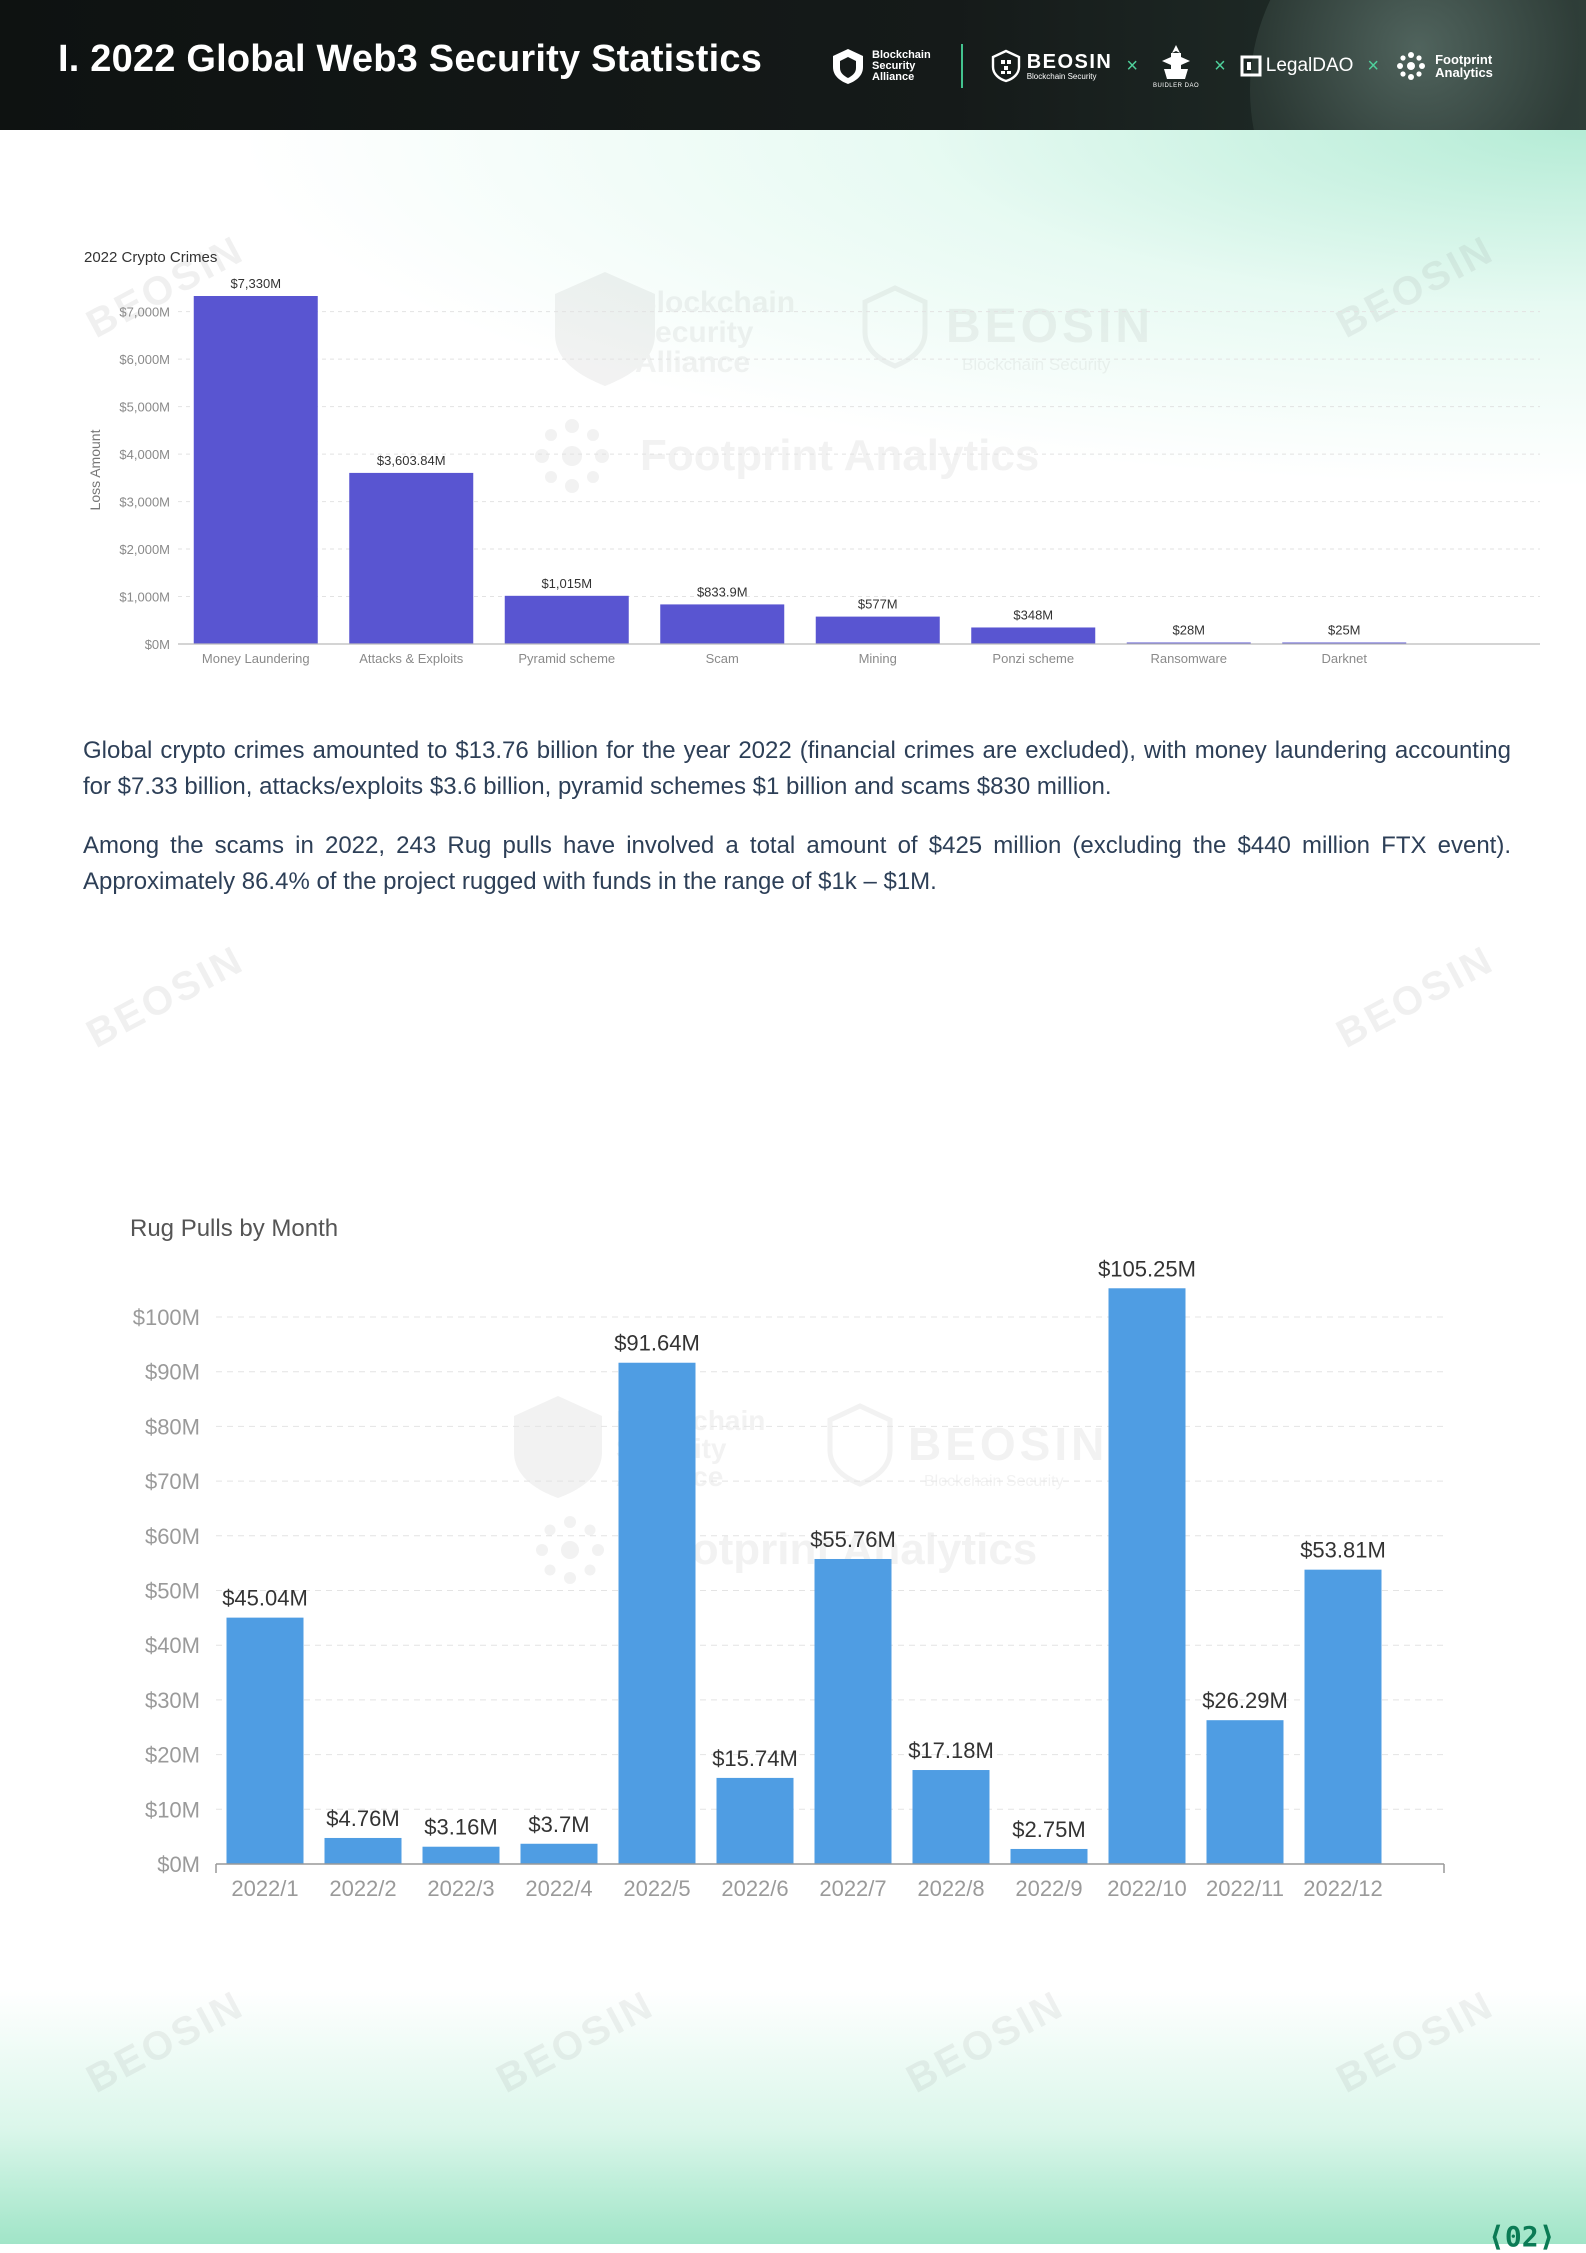  What do you see at coordinates (894, 65) in the screenshot?
I see `bsa-logo-line: Security` at bounding box center [894, 65].